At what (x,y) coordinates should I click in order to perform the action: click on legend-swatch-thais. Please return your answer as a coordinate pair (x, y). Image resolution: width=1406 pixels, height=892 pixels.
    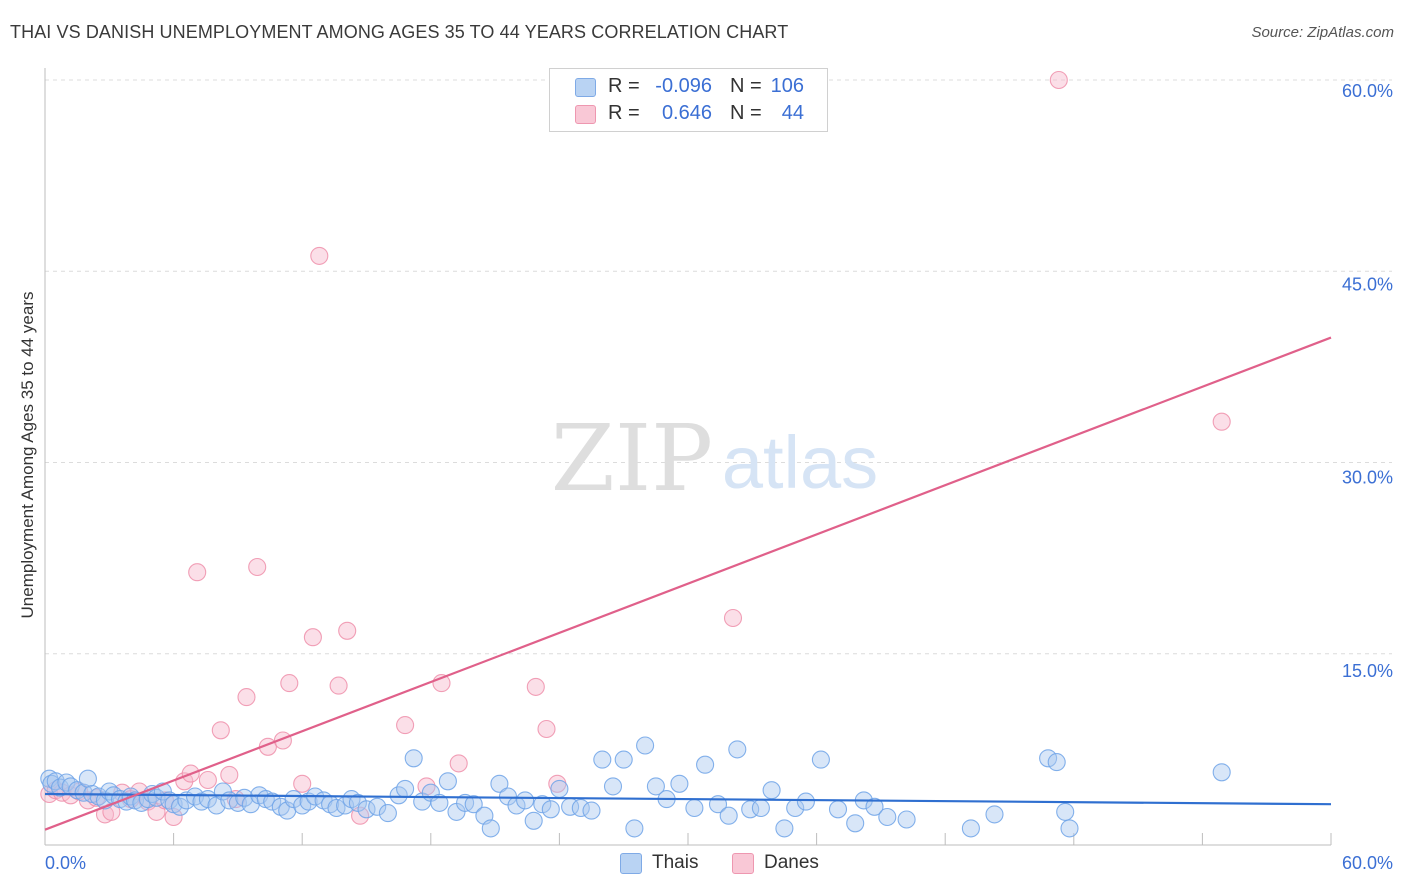
    Looking at the image, I should click on (585, 87).